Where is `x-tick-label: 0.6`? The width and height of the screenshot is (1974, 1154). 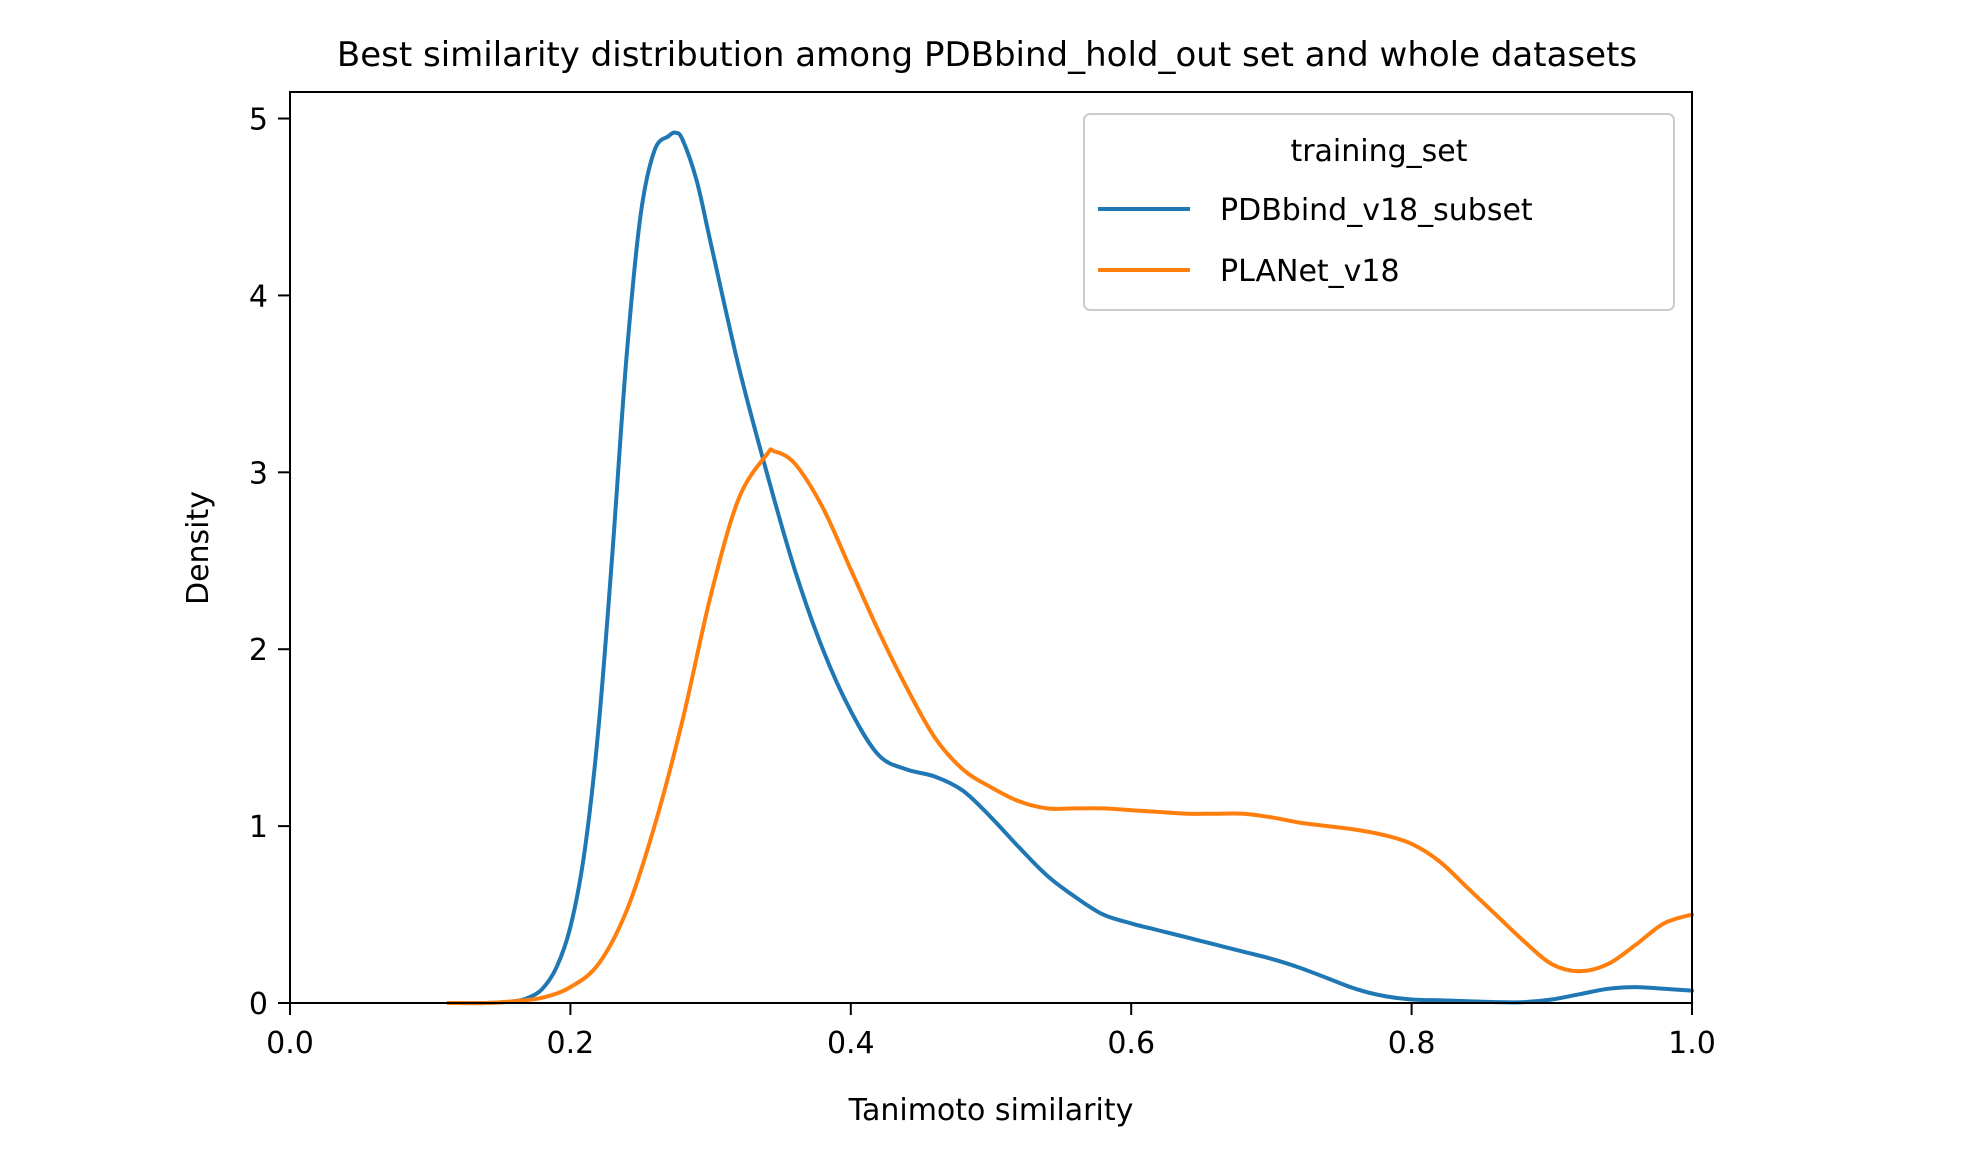
x-tick-label: 0.6 is located at coordinates (1131, 1043).